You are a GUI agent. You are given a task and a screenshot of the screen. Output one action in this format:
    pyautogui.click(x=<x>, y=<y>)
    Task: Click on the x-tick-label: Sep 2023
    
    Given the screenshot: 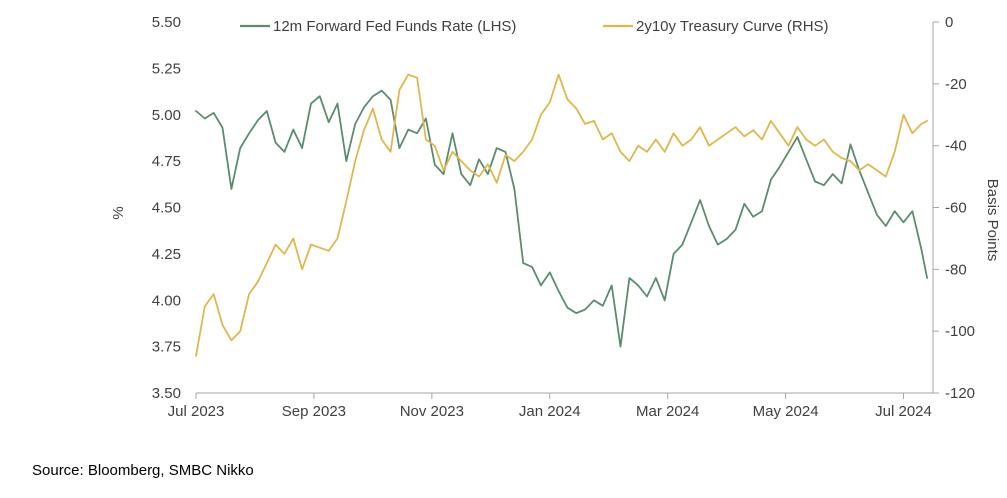 What is the action you would take?
    pyautogui.click(x=314, y=411)
    